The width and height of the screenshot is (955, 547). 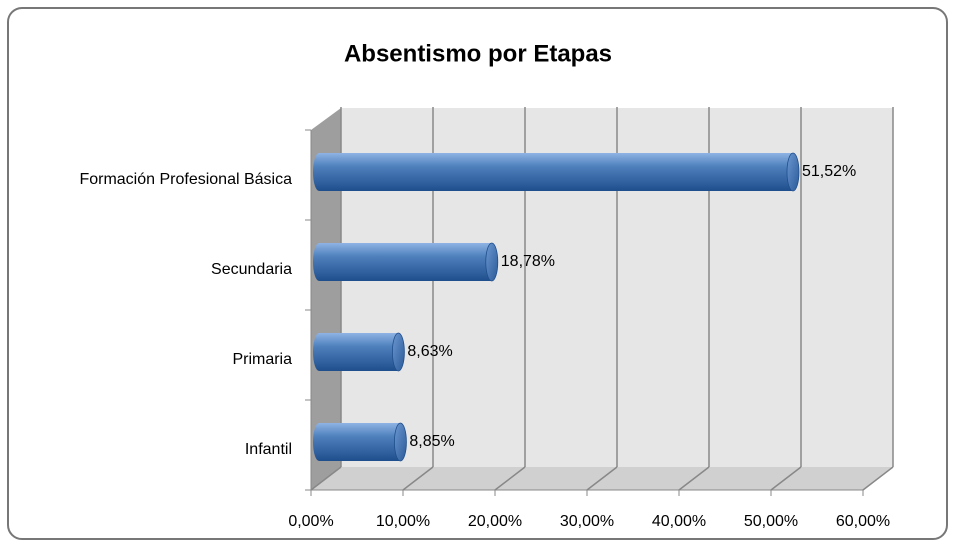 What do you see at coordinates (587, 521) in the screenshot?
I see `x-tick-label: 30,00%` at bounding box center [587, 521].